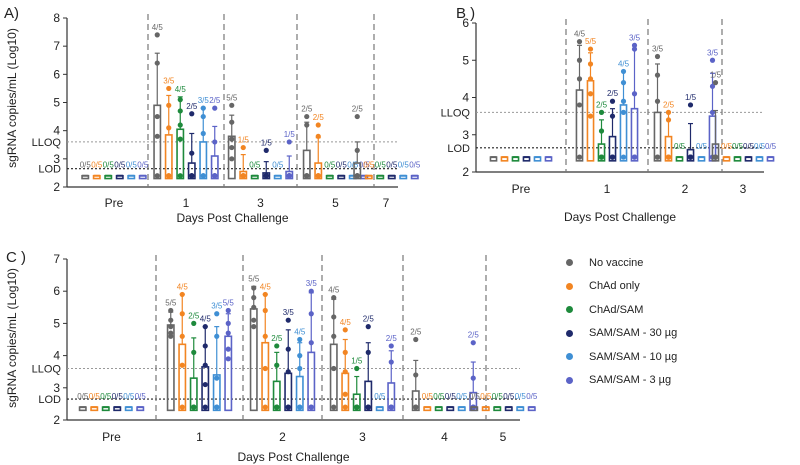 The width and height of the screenshot is (800, 465). Describe the element at coordinates (47, 369) in the screenshot. I see `lloq-label: LLOQ` at that location.